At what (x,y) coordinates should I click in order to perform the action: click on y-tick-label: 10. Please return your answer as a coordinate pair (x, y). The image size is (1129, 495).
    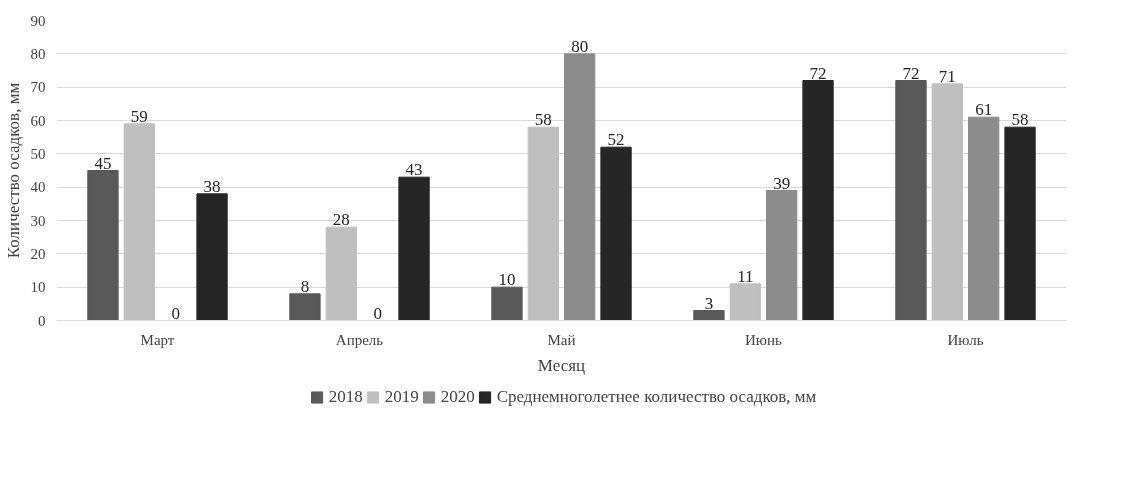
    Looking at the image, I should click on (38, 287).